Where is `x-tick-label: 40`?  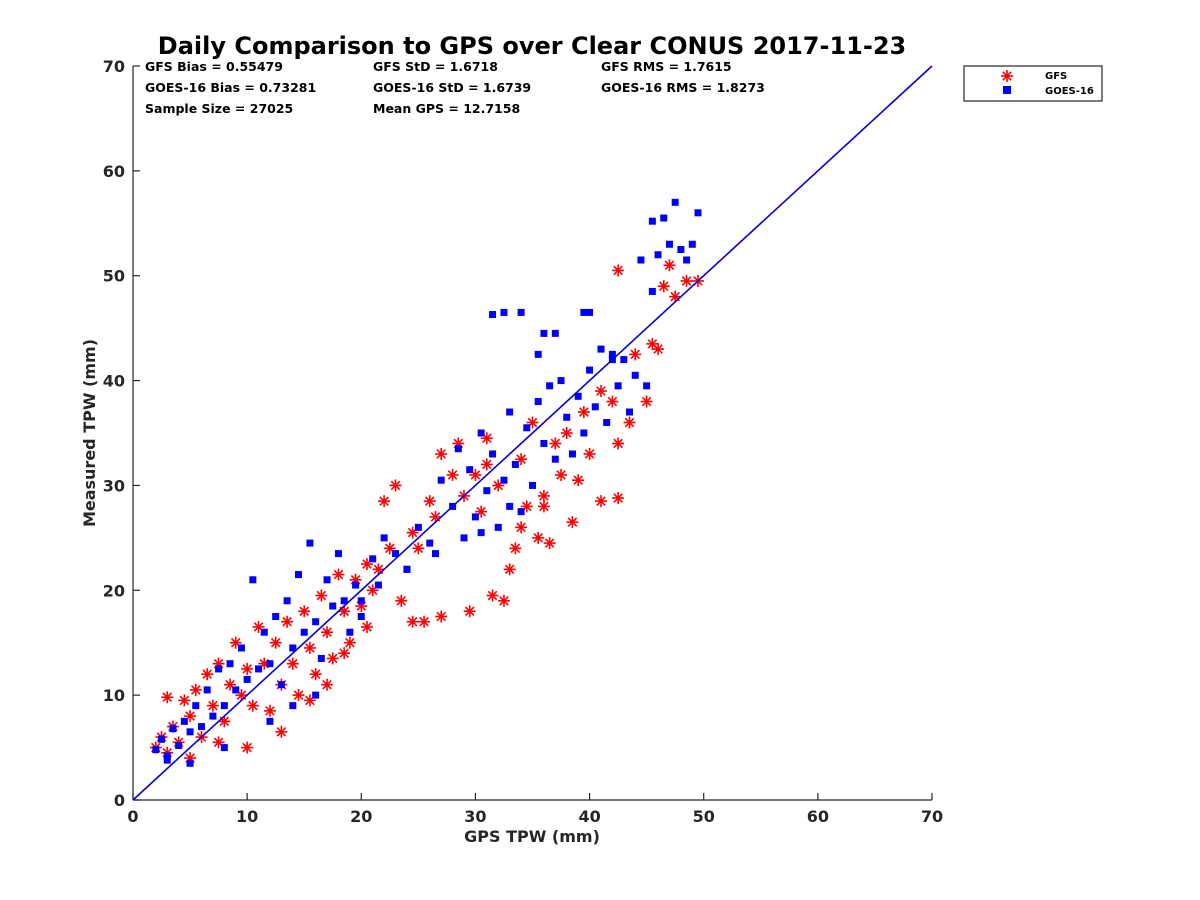 x-tick-label: 40 is located at coordinates (589, 816).